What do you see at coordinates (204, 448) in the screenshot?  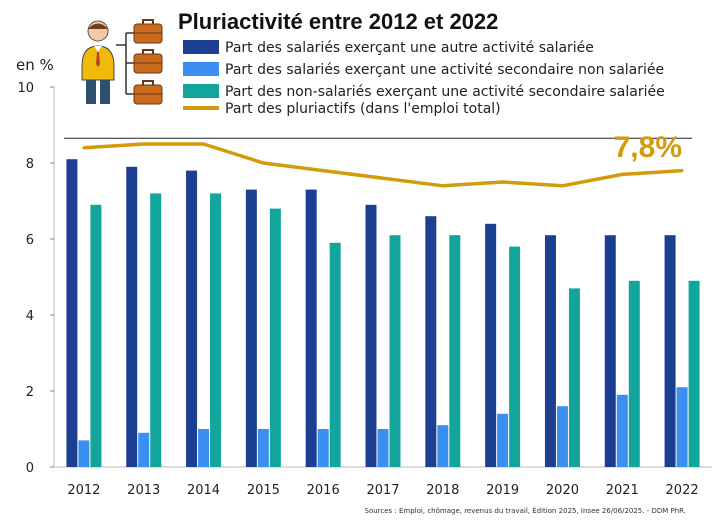 I see `bar-series-2-2014` at bounding box center [204, 448].